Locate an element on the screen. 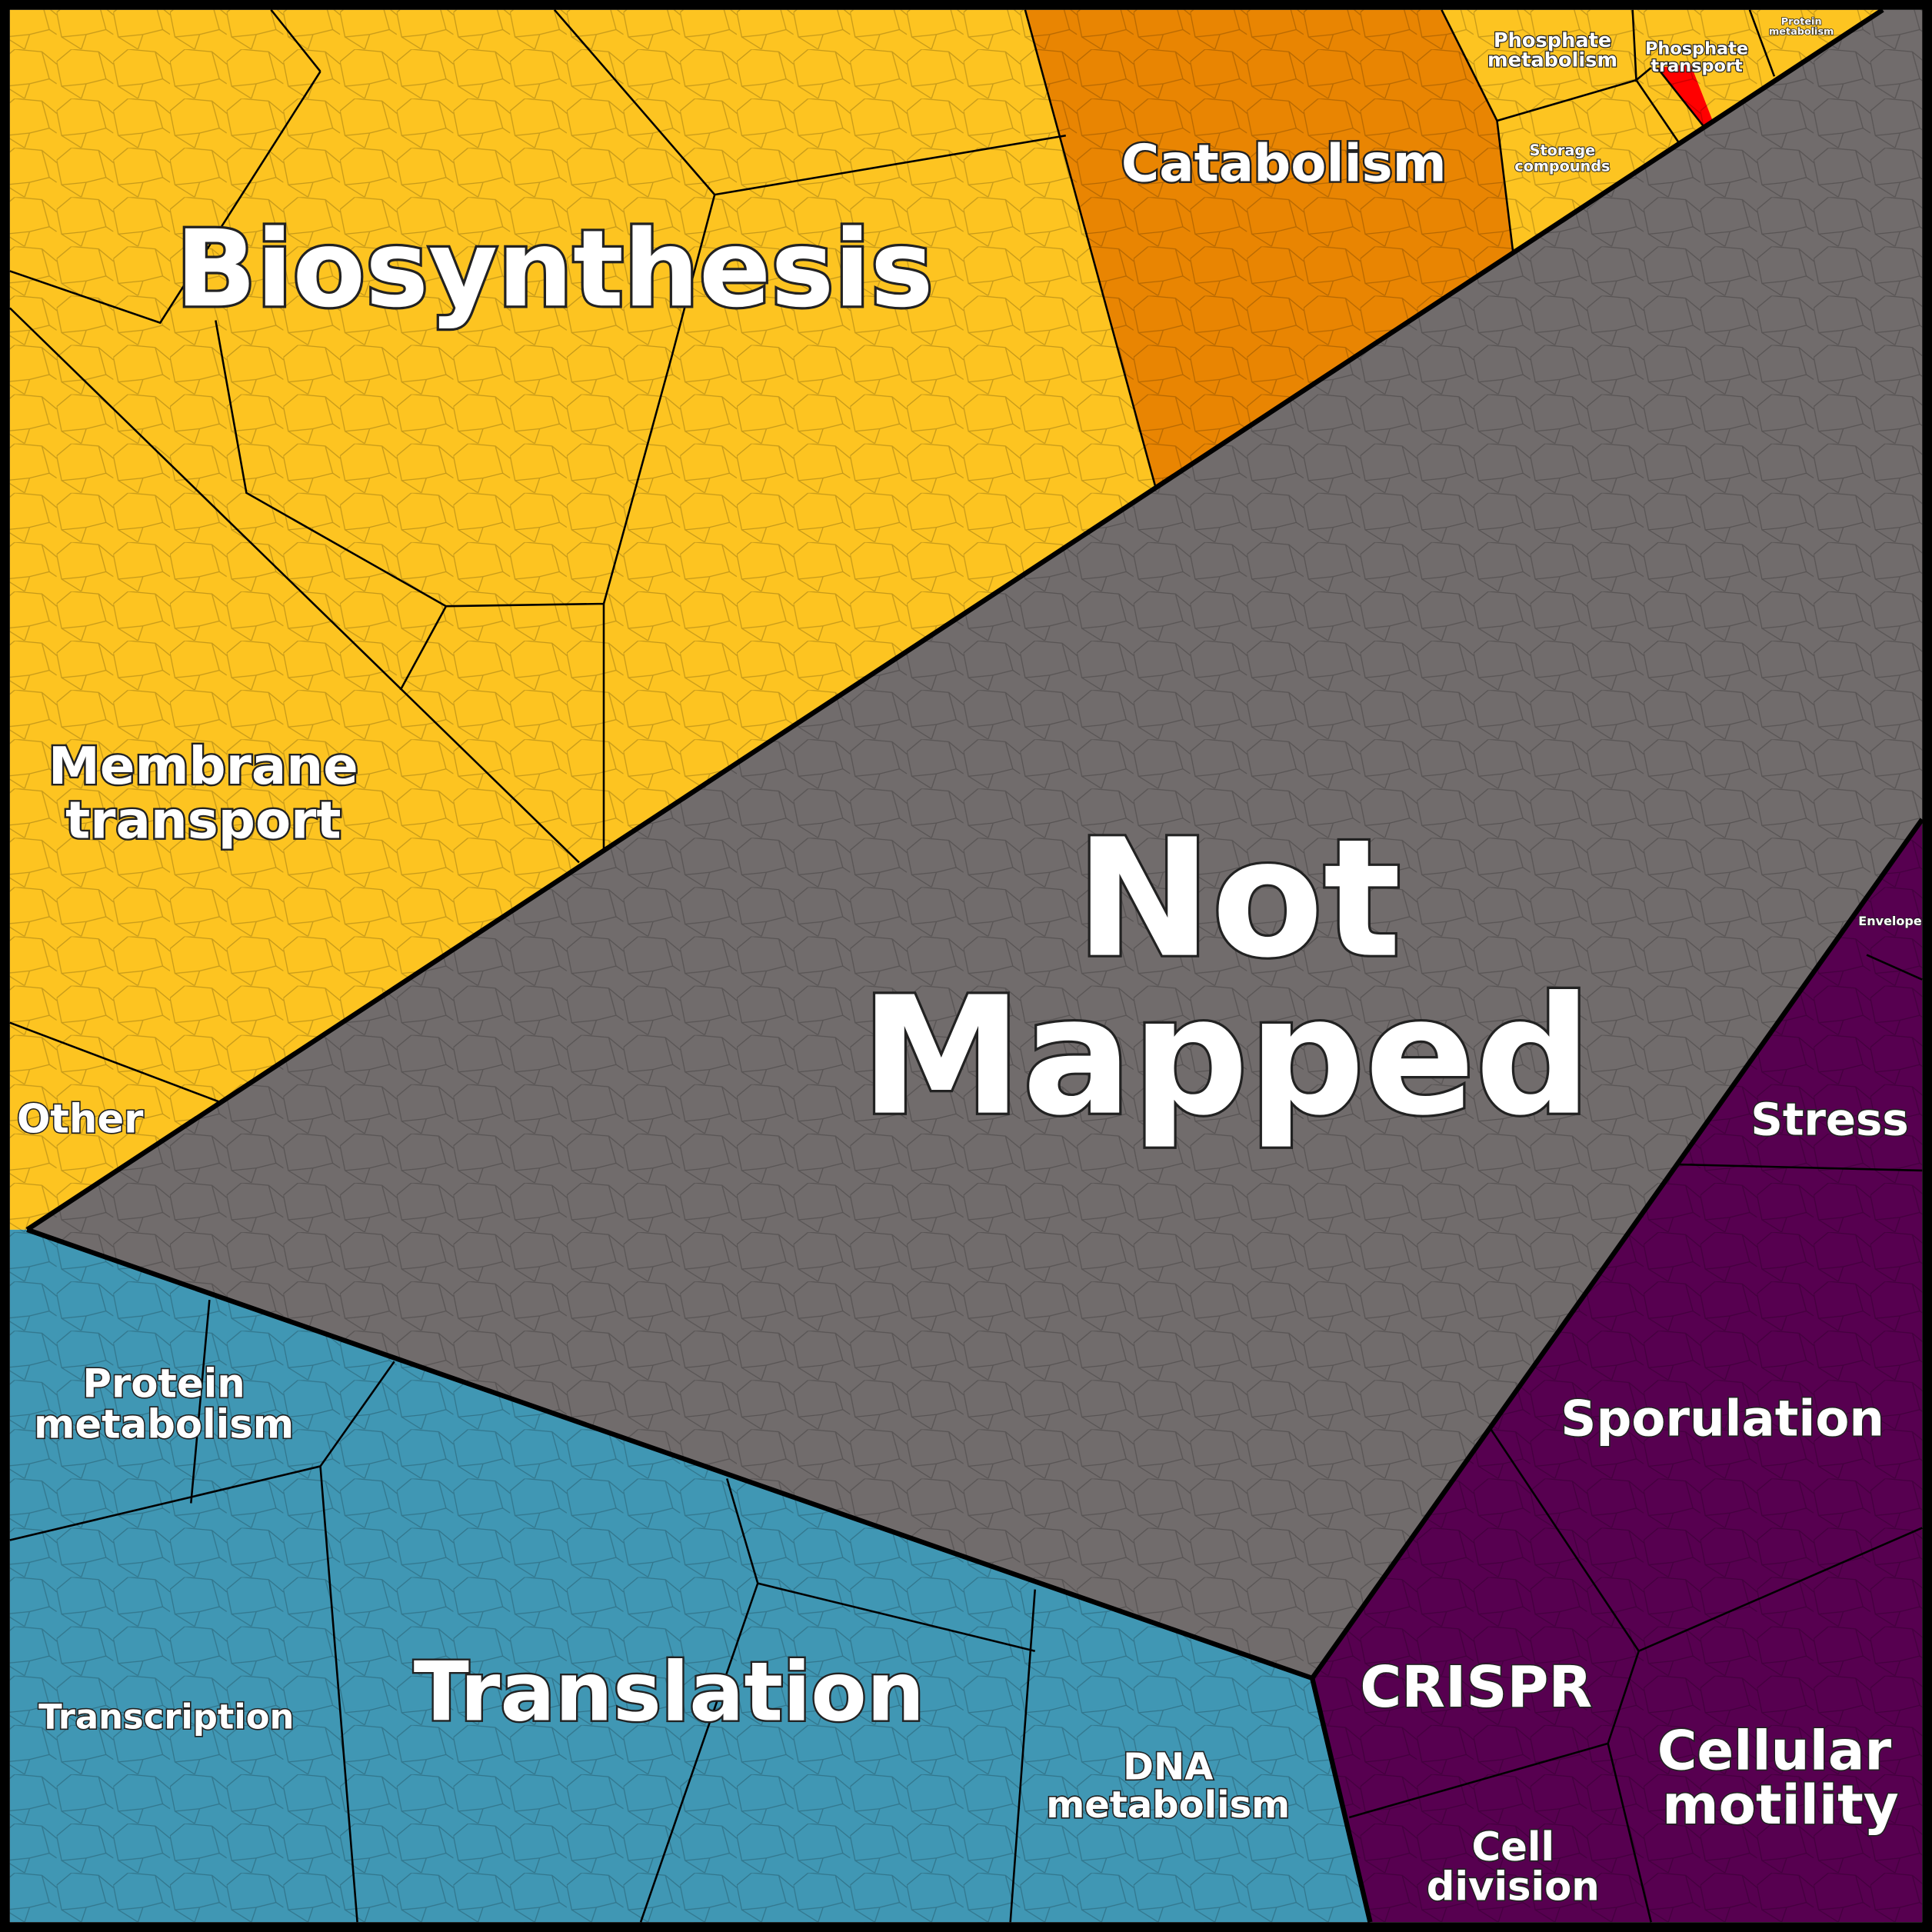 The width and height of the screenshot is (1932, 1932). region-label: Envelope is located at coordinates (1890, 921).